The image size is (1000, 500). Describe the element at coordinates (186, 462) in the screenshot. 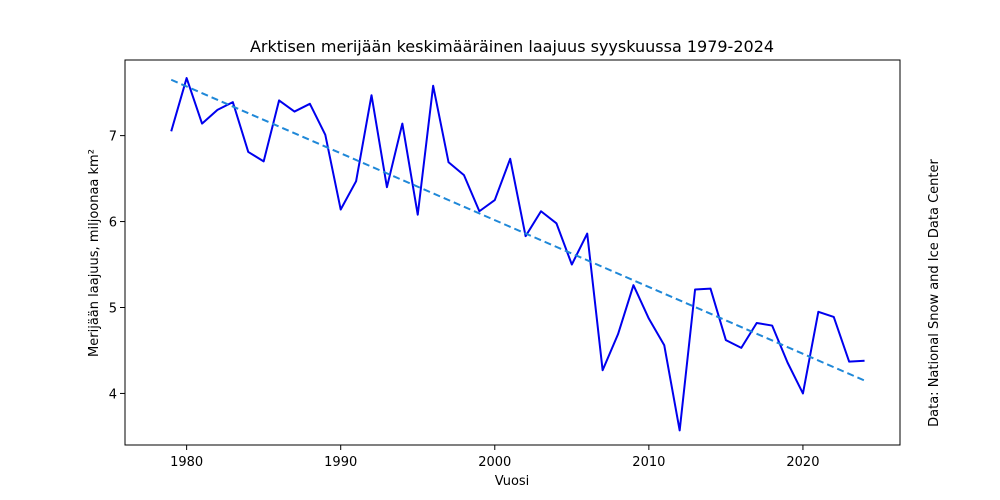

I see `x-tick-label: 1980` at that location.